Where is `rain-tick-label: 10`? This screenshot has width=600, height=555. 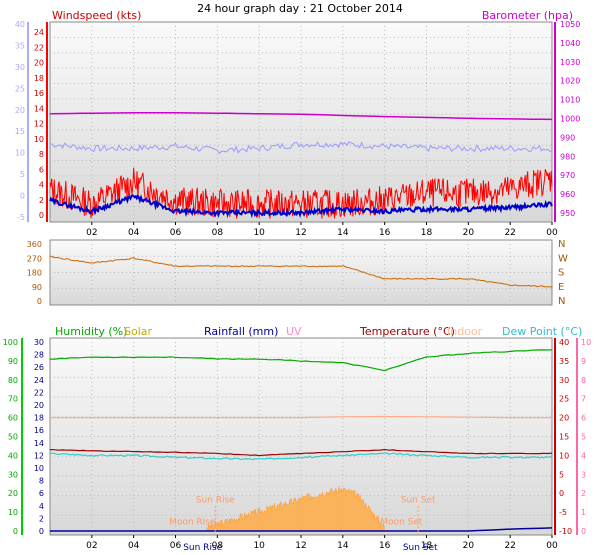 rain-tick-label: 10 is located at coordinates (39, 468).